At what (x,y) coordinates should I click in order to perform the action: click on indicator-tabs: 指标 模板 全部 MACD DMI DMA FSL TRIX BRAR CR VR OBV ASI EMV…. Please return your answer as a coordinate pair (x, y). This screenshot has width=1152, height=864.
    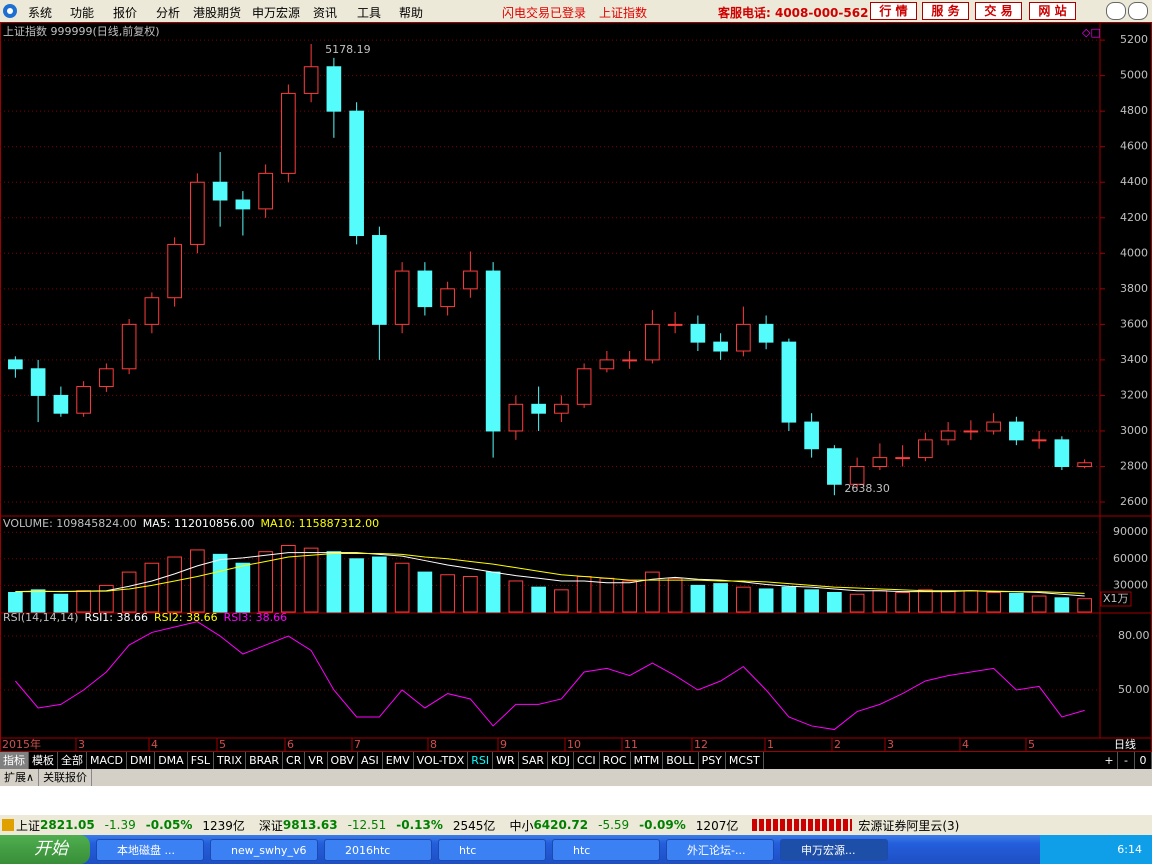
    Looking at the image, I should click on (576, 760).